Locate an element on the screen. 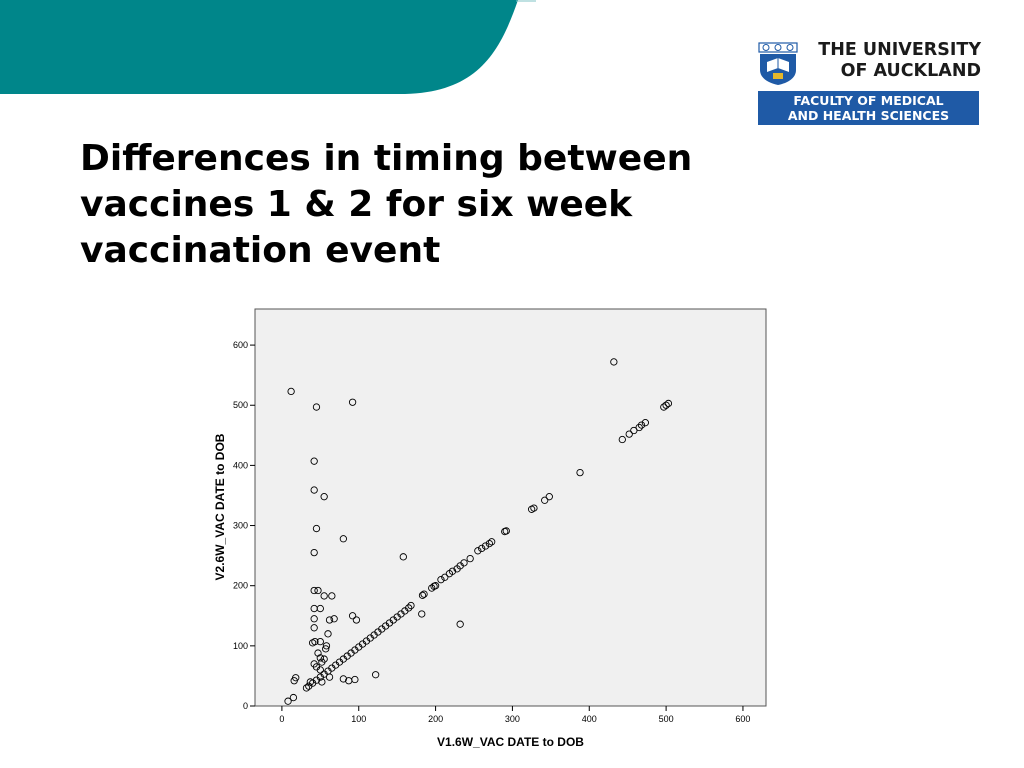 Image resolution: width=1024 pixels, height=768 pixels. faculty-name-line1: FACULTY OF MEDICAL is located at coordinates (868, 100).